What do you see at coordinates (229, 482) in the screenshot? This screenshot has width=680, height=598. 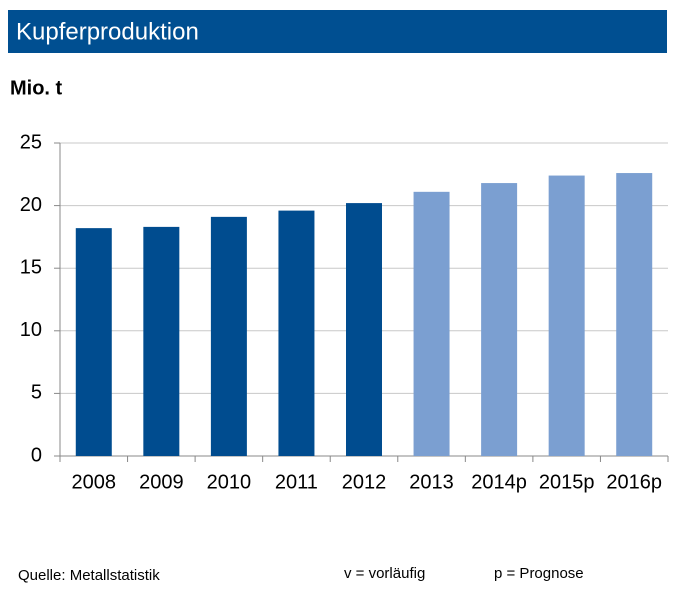 I see `x-tick-label: 2010` at bounding box center [229, 482].